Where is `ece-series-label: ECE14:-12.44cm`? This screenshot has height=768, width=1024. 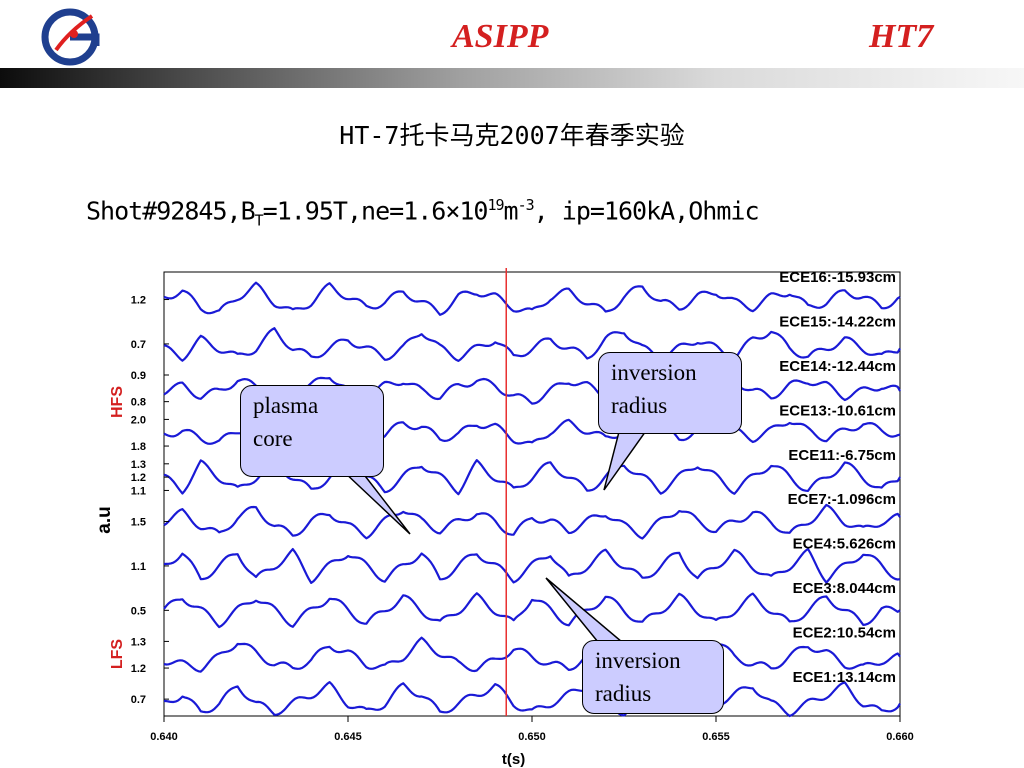 ece-series-label: ECE14:-12.44cm is located at coordinates (837, 366).